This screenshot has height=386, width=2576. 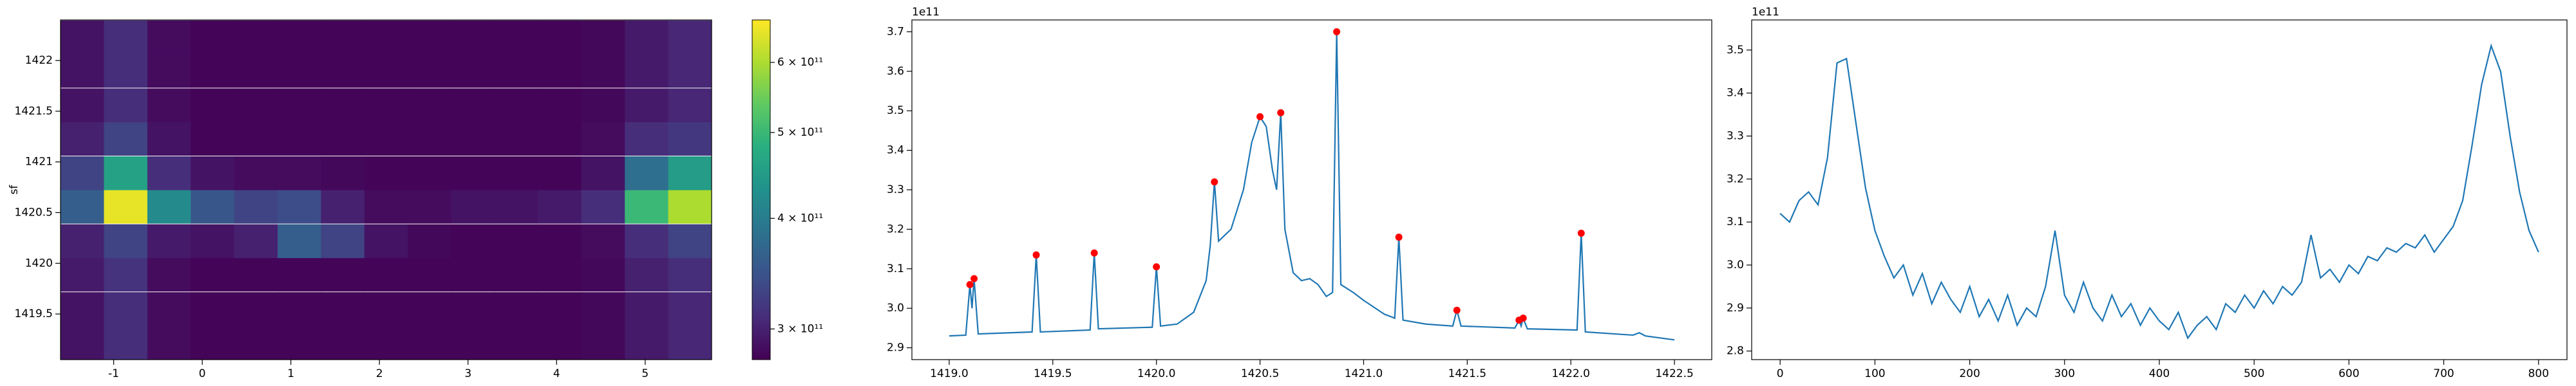 What do you see at coordinates (1260, 373) in the screenshot?
I see `x-tick-label: 1420.5` at bounding box center [1260, 373].